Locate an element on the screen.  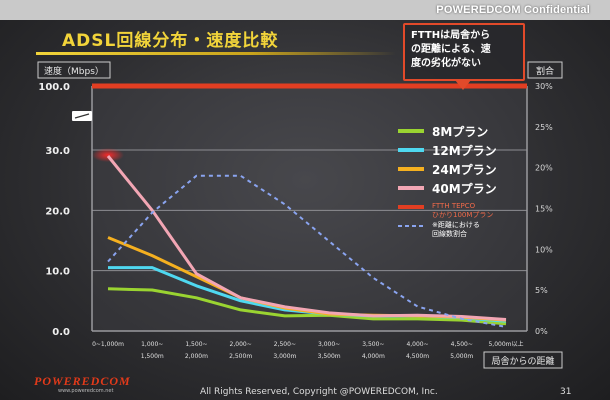
confidential-label: POWEREDCOM Confidential is located at coordinates (513, 10).